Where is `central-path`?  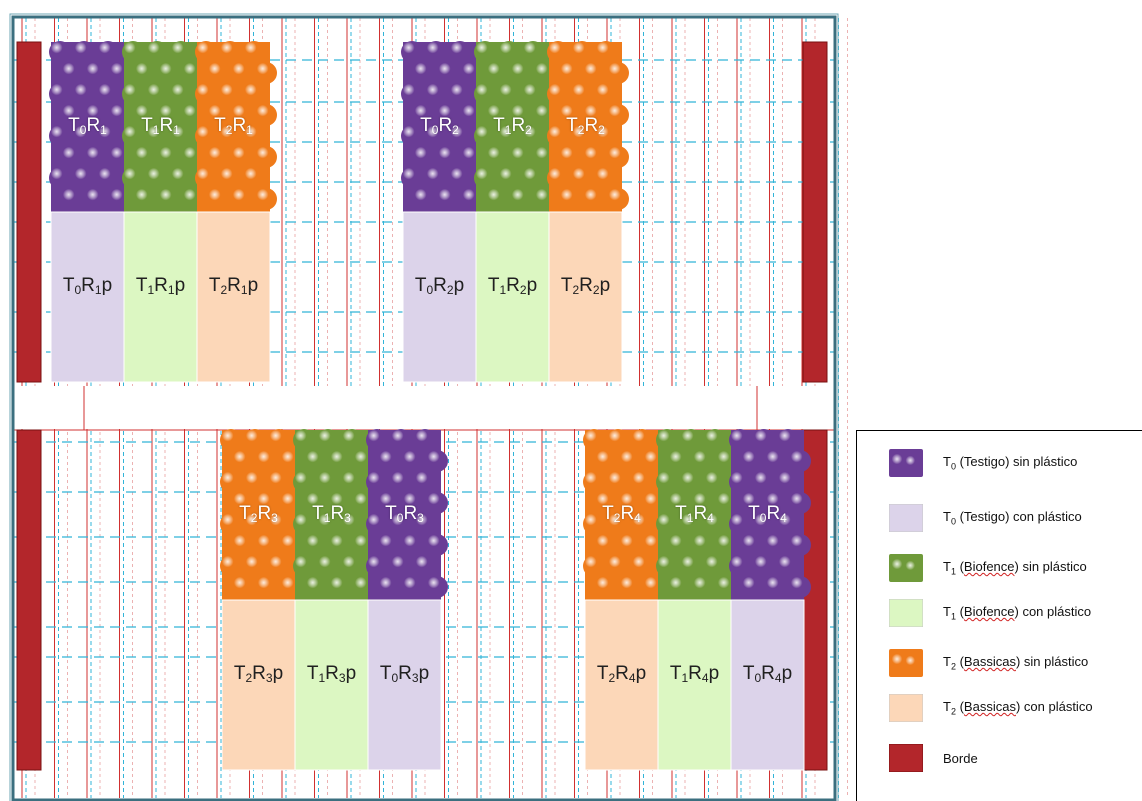
central-path is located at coordinates (424, 407).